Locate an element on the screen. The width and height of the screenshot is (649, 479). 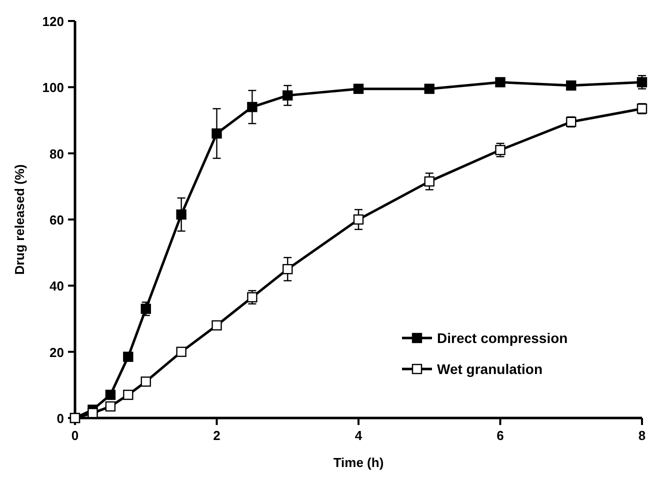
x-axis-title: Time (h) is located at coordinates (358, 462).